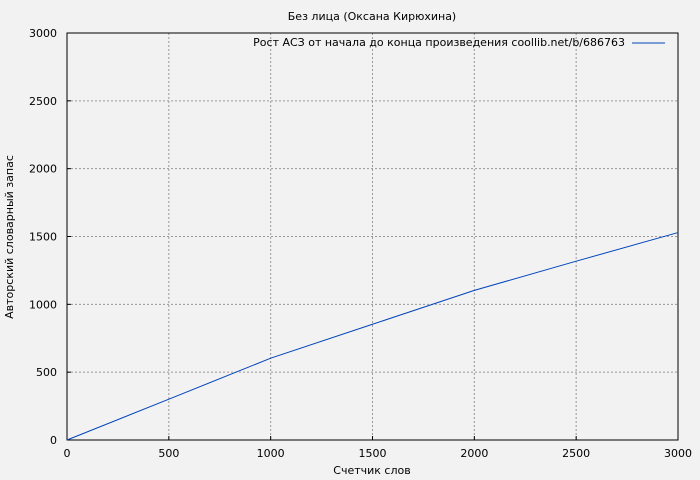  Describe the element at coordinates (371, 470) in the screenshot. I see `x-axis-label: Счетчик слов` at that location.